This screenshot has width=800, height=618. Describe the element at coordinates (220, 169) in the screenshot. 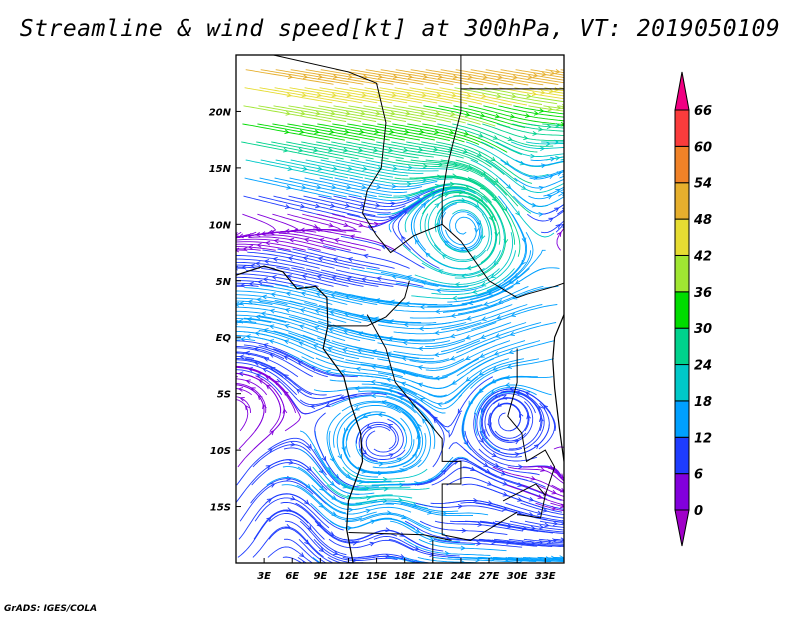

I see `y-tick-label: 15N` at that location.